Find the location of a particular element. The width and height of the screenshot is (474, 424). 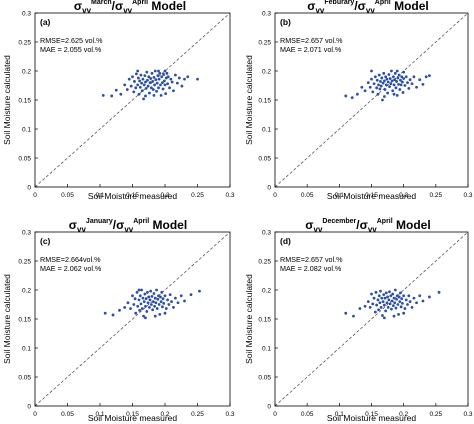

x-tick-label: 0.05 is located at coordinates (67, 195).